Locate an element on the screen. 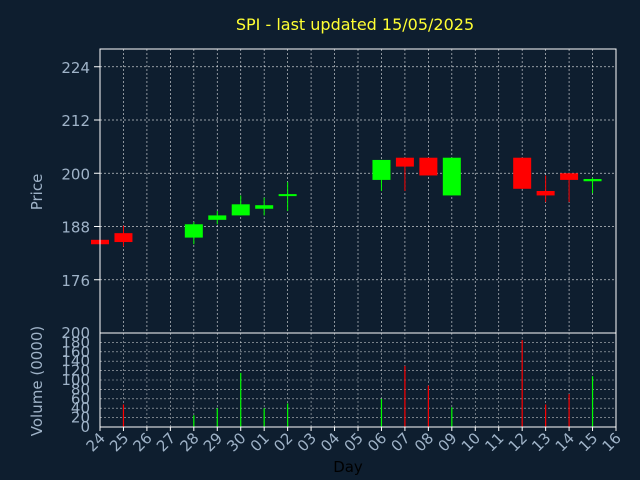 The image size is (640, 480). x-tick-label: 14 is located at coordinates (565, 442).